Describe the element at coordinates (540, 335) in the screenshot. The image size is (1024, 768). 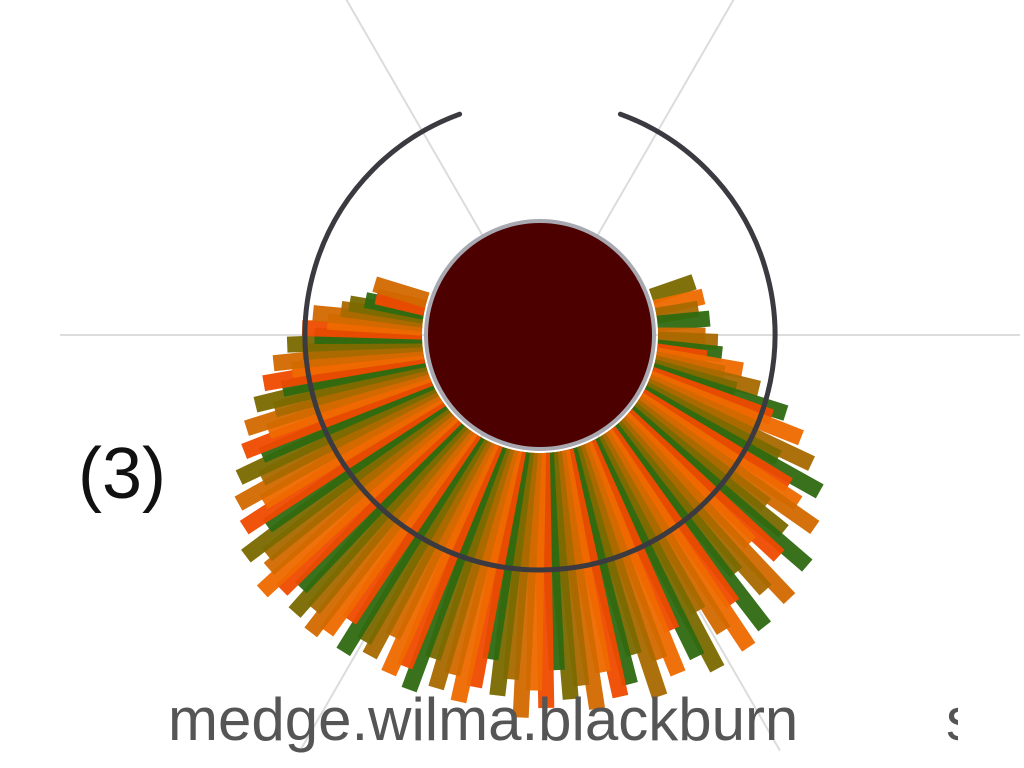
I see `core-circle` at that location.